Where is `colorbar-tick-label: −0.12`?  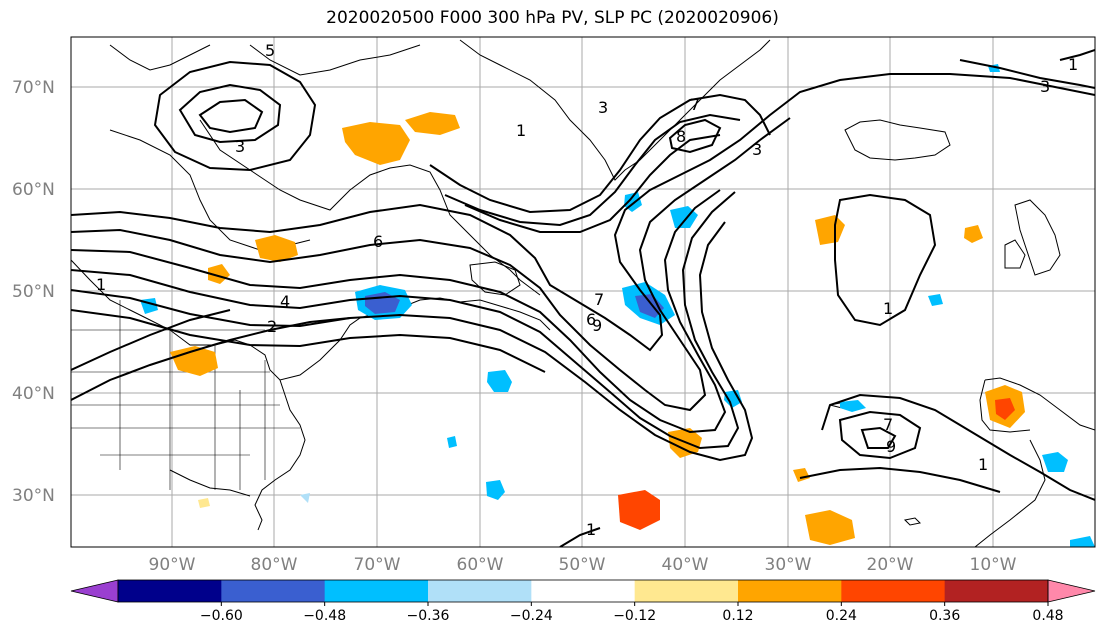
colorbar-tick-label: −0.12 is located at coordinates (634, 616).